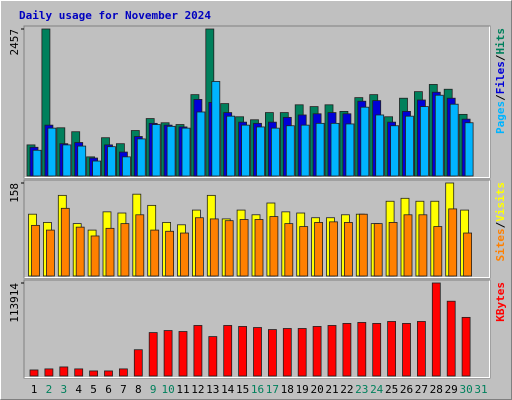 The image size is (512, 400). What do you see at coordinates (34, 389) in the screenshot?
I see `x-tick-label: 1` at bounding box center [34, 389].